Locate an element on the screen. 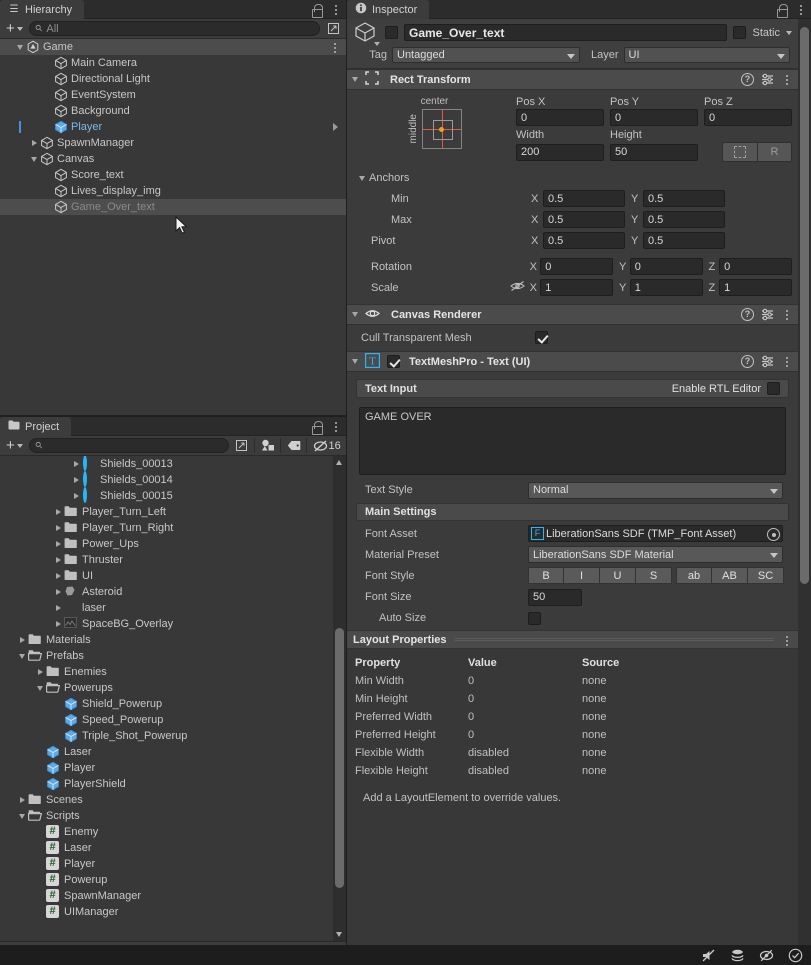 This screenshot has height=965, width=811. scale-x-field: 1 is located at coordinates (577, 287).